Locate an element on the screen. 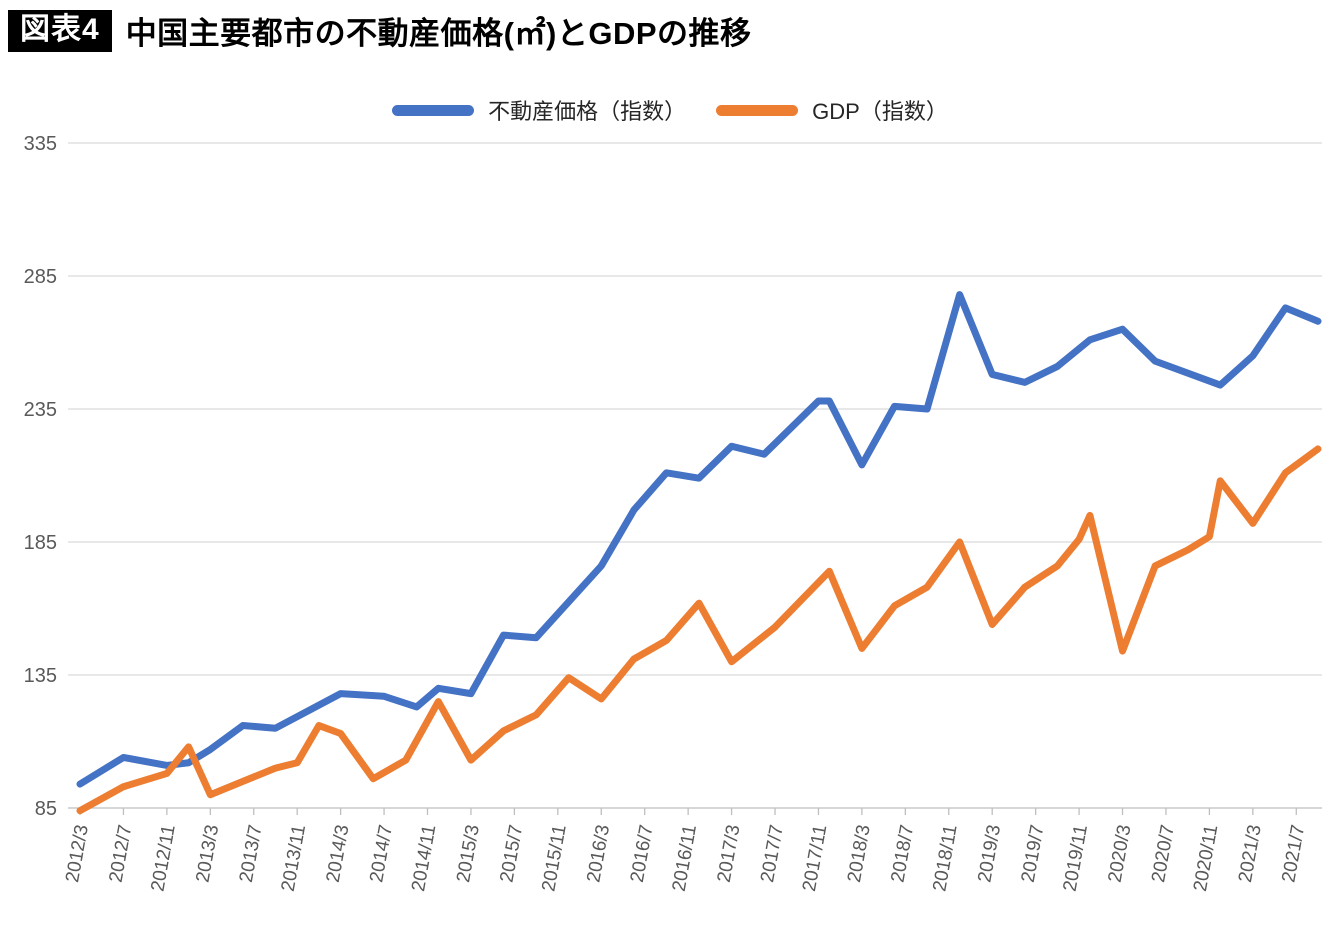 This screenshot has height=934, width=1340. legend-item-gdp: GDP（指数） is located at coordinates (832, 110).